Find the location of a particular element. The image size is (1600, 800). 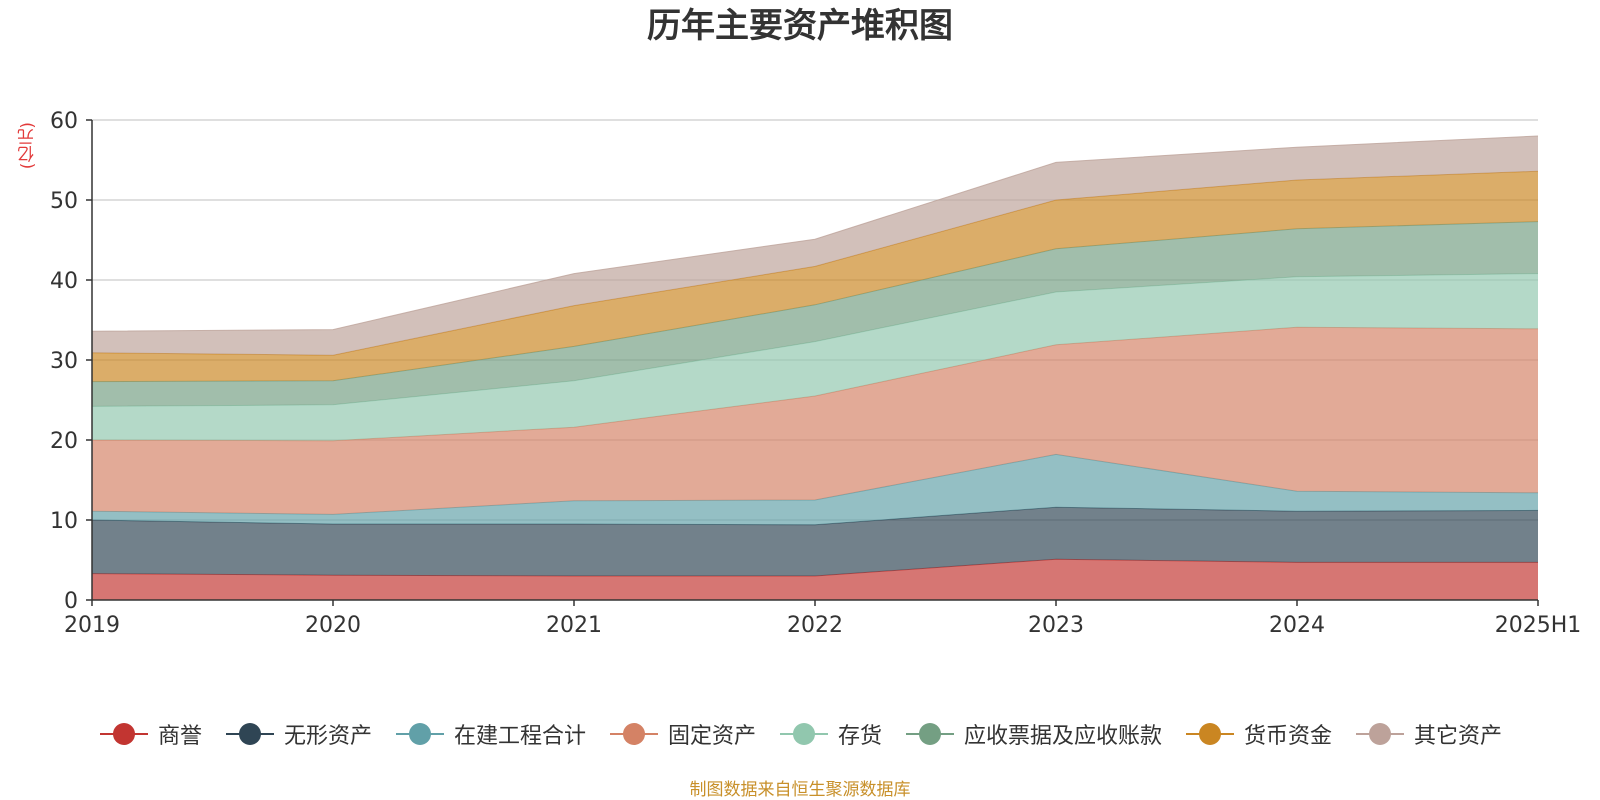

chart-title: 历年主要资产堆积图 is located at coordinates (800, 26).